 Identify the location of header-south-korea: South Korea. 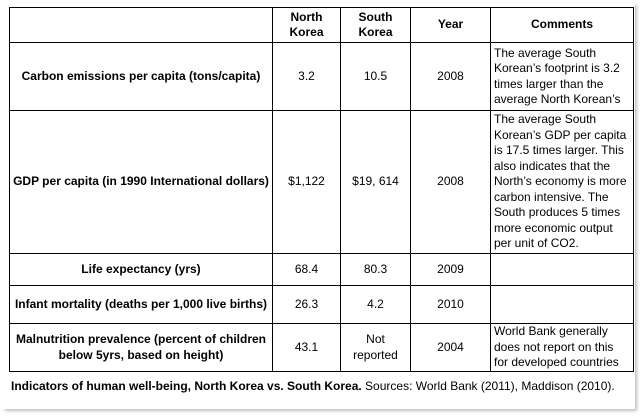
(375, 25).